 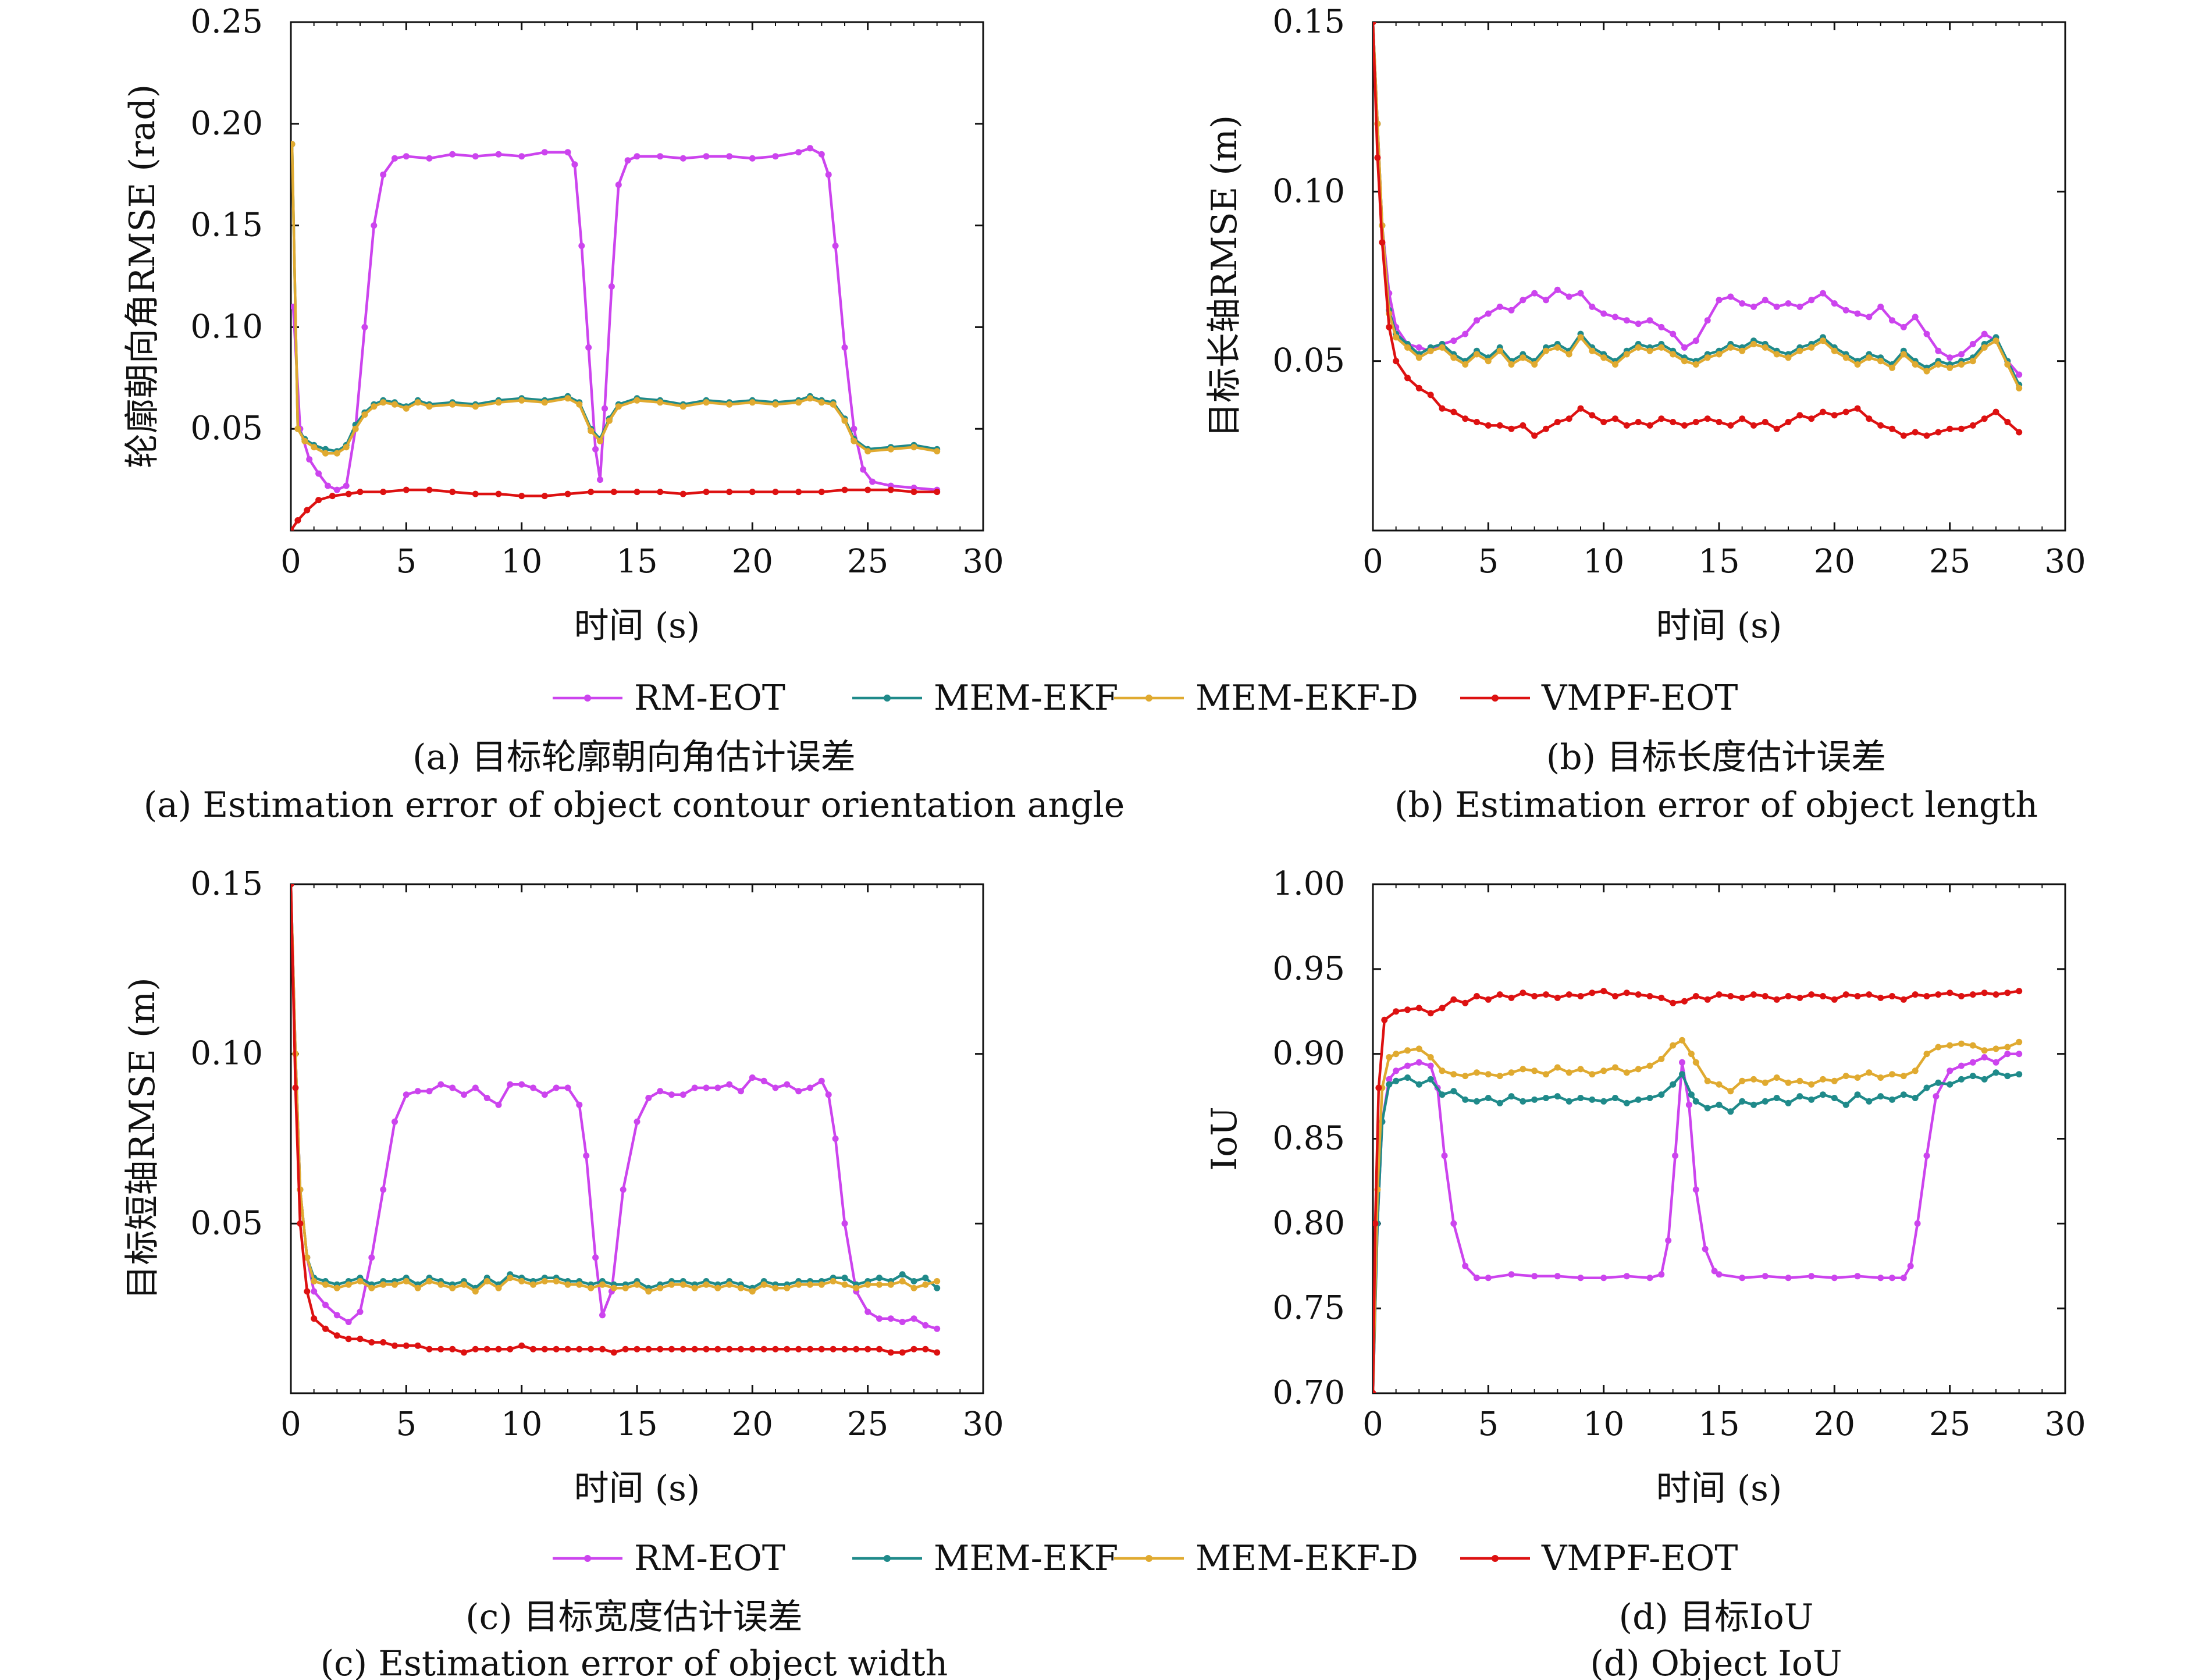 I want to click on y-axis-title-d: IoU, so click(x=1224, y=1138).